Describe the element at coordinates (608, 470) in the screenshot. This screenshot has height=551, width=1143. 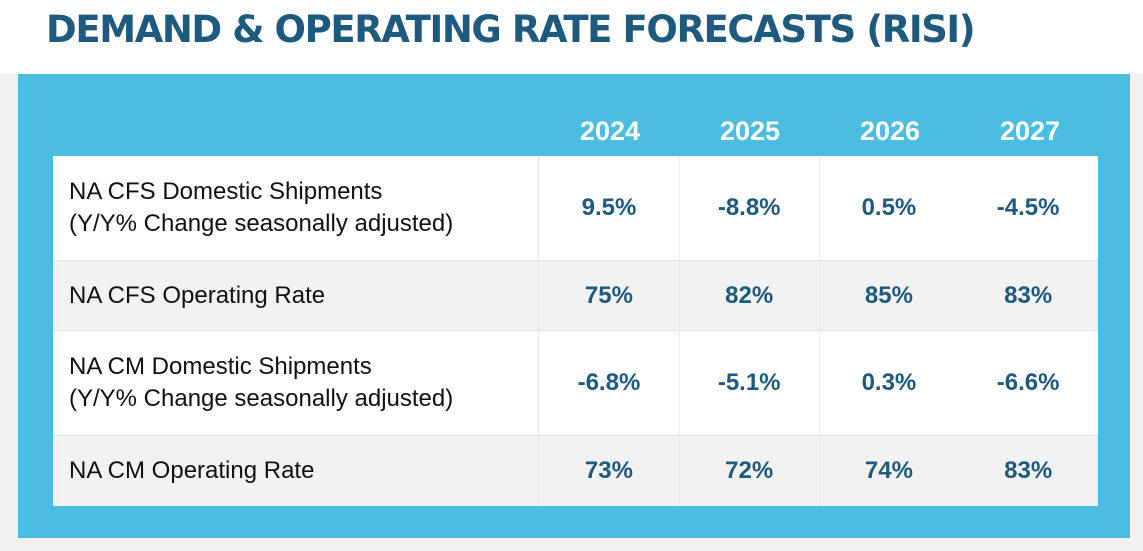
I see `value-cell: 73%` at that location.